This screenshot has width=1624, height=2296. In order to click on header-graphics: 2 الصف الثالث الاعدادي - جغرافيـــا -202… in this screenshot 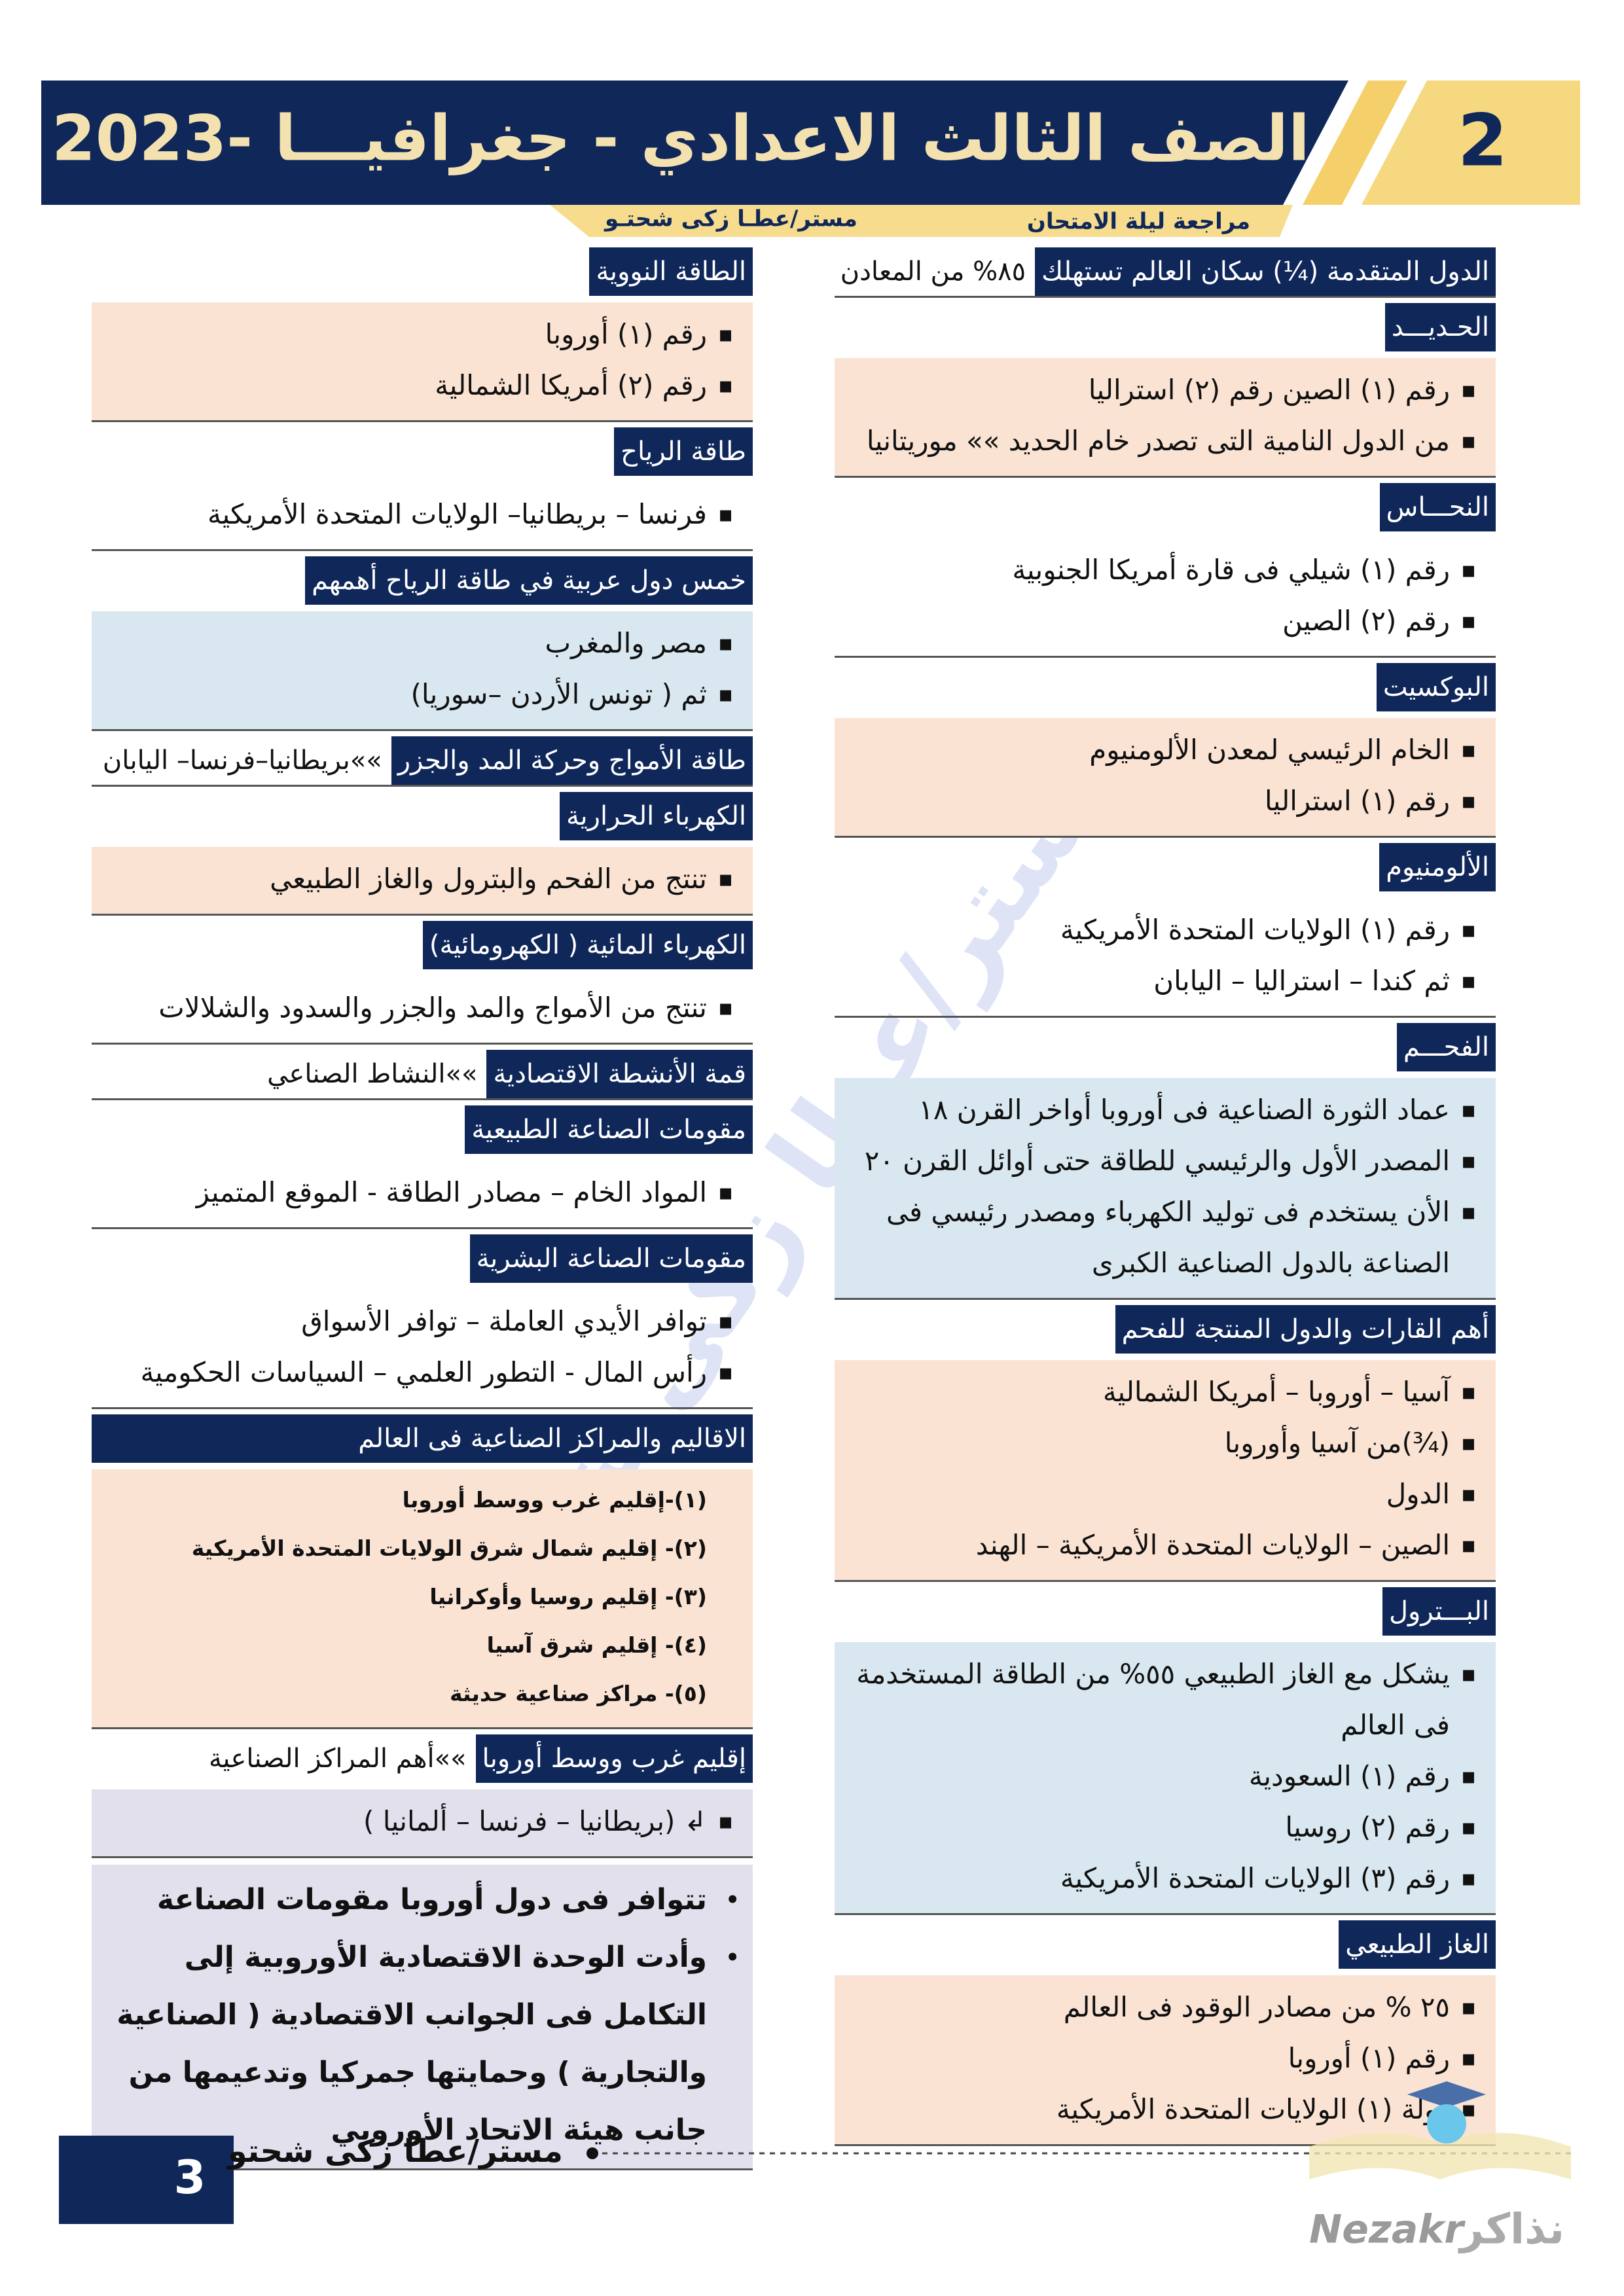, I will do `click(810, 159)`.